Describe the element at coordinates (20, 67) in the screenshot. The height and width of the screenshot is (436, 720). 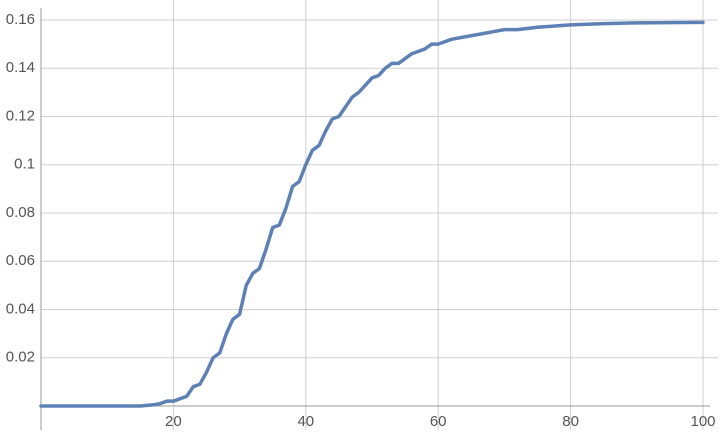
I see `y-tick-label: 0.14` at that location.